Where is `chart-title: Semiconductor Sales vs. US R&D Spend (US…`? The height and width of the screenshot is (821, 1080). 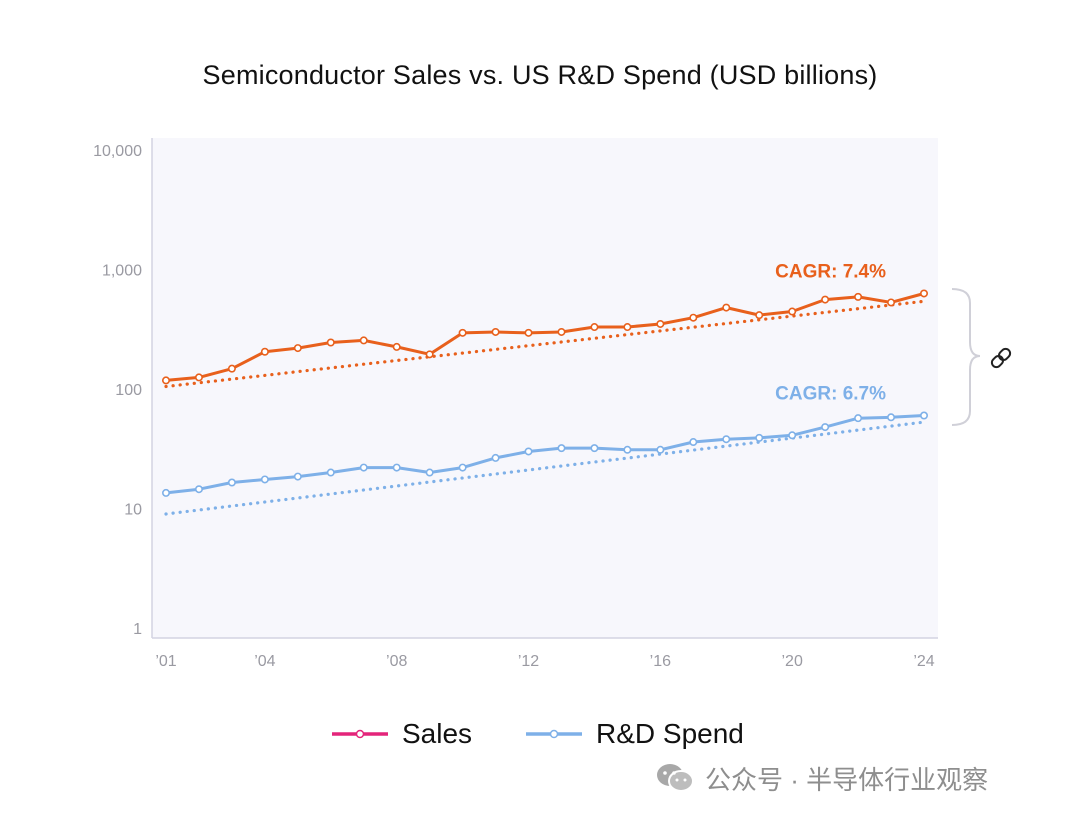 chart-title: Semiconductor Sales vs. US R&D Spend (US… is located at coordinates (540, 75).